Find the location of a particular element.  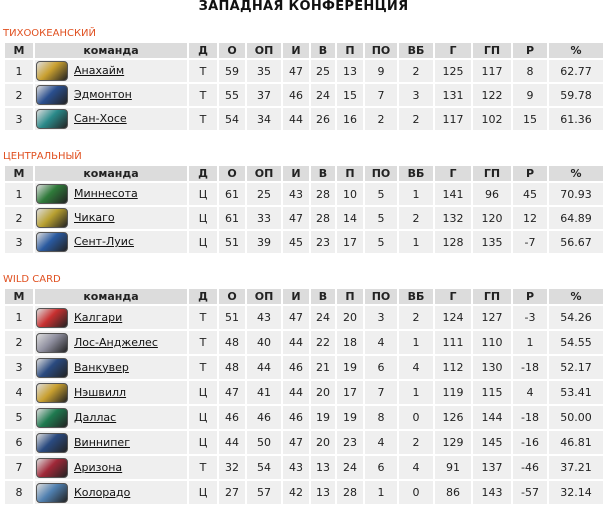

table-row: 2 Чикаго Ц 61 33 47 28 14 5 2 132 120 12 64.89 is located at coordinates (304, 218).